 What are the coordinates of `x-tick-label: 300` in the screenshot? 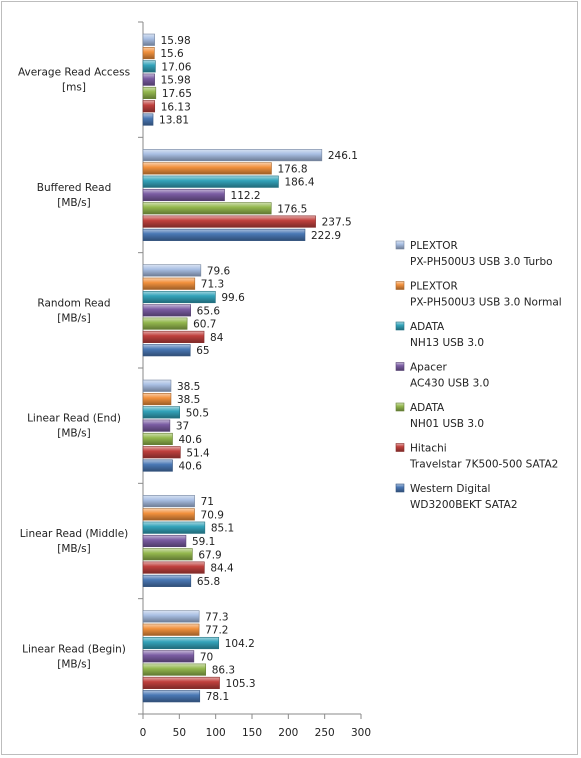 It's located at (361, 733).